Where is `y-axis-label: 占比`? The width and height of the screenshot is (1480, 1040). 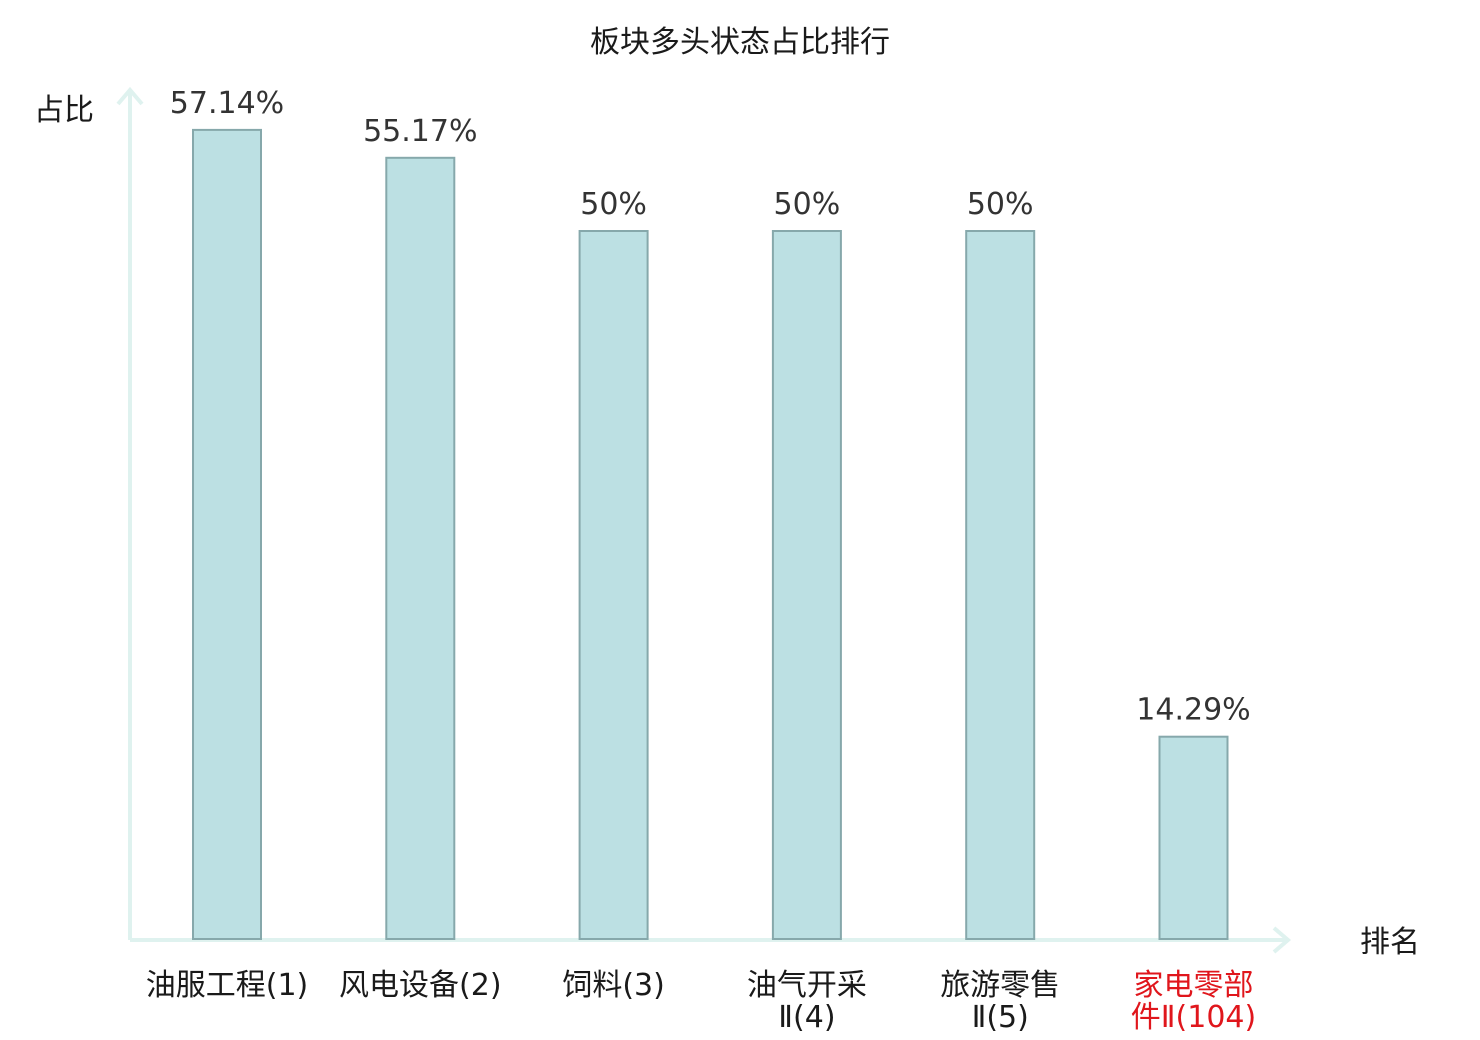 y-axis-label: 占比 is located at coordinates (64, 110).